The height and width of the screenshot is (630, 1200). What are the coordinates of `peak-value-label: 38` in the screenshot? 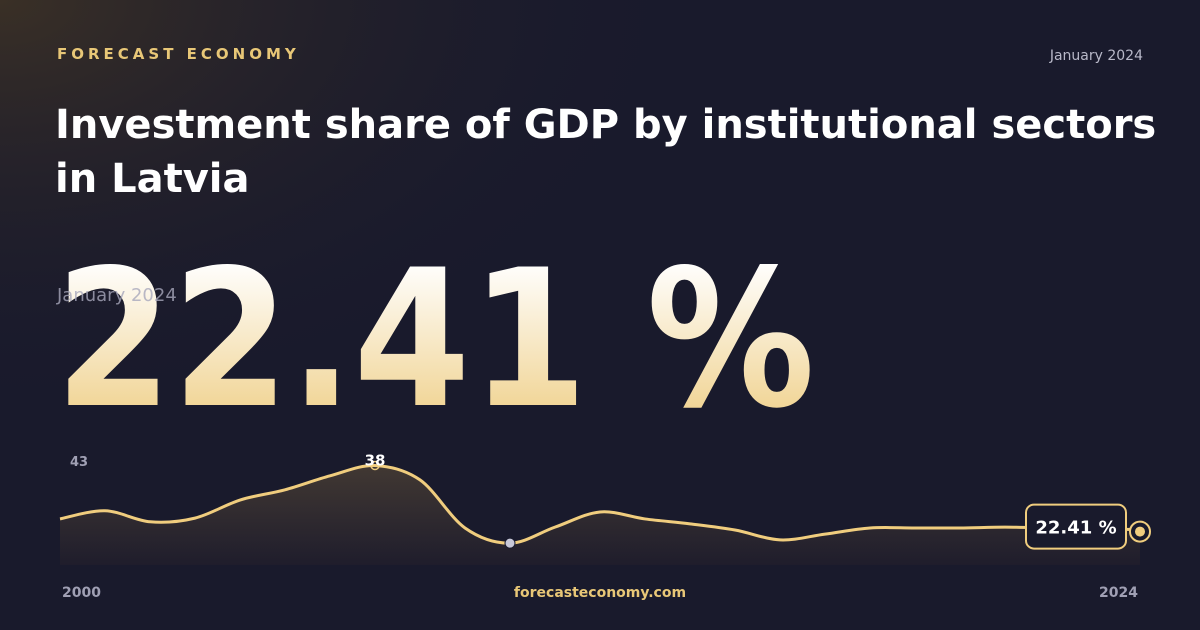 It's located at (375, 461).